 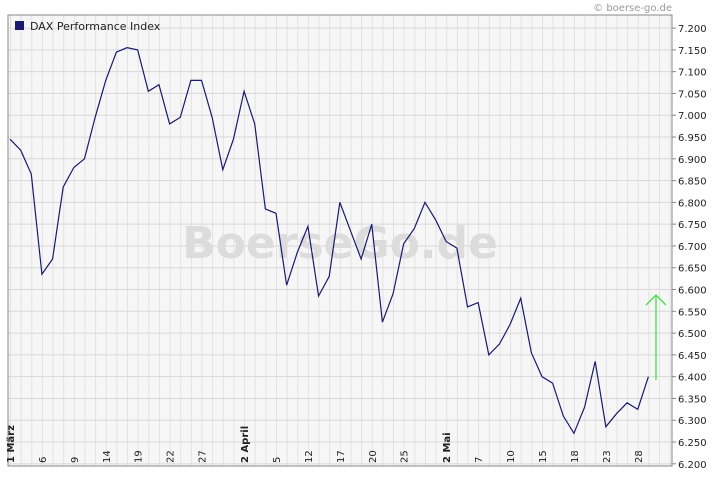 What do you see at coordinates (692, 443) in the screenshot?
I see `y-tick-label: 6.250` at bounding box center [692, 443].